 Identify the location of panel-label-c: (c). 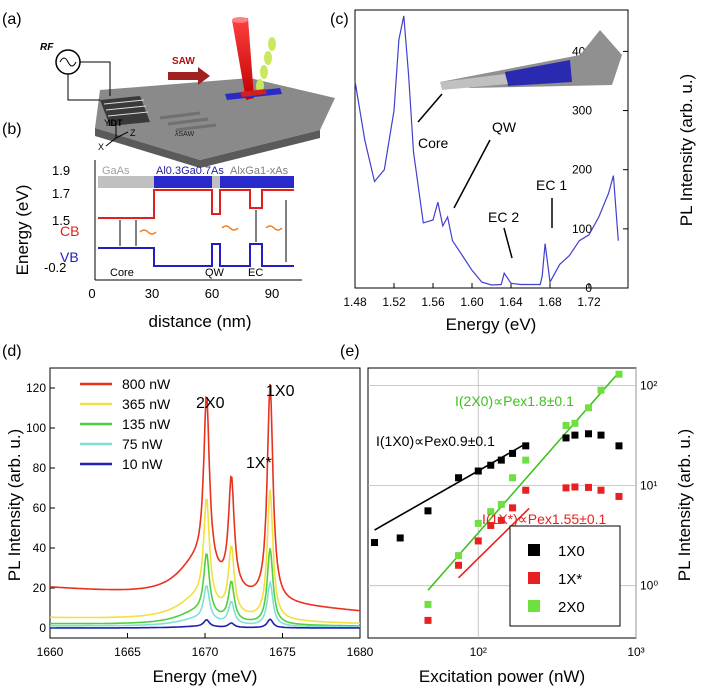
(339, 19).